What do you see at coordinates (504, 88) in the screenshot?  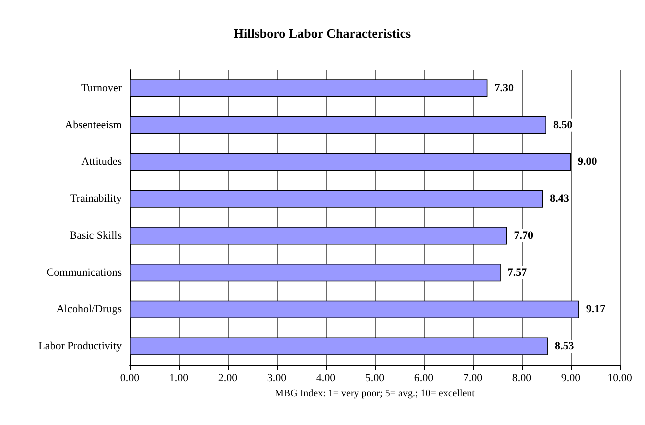 I see `data-label: 7.30` at bounding box center [504, 88].